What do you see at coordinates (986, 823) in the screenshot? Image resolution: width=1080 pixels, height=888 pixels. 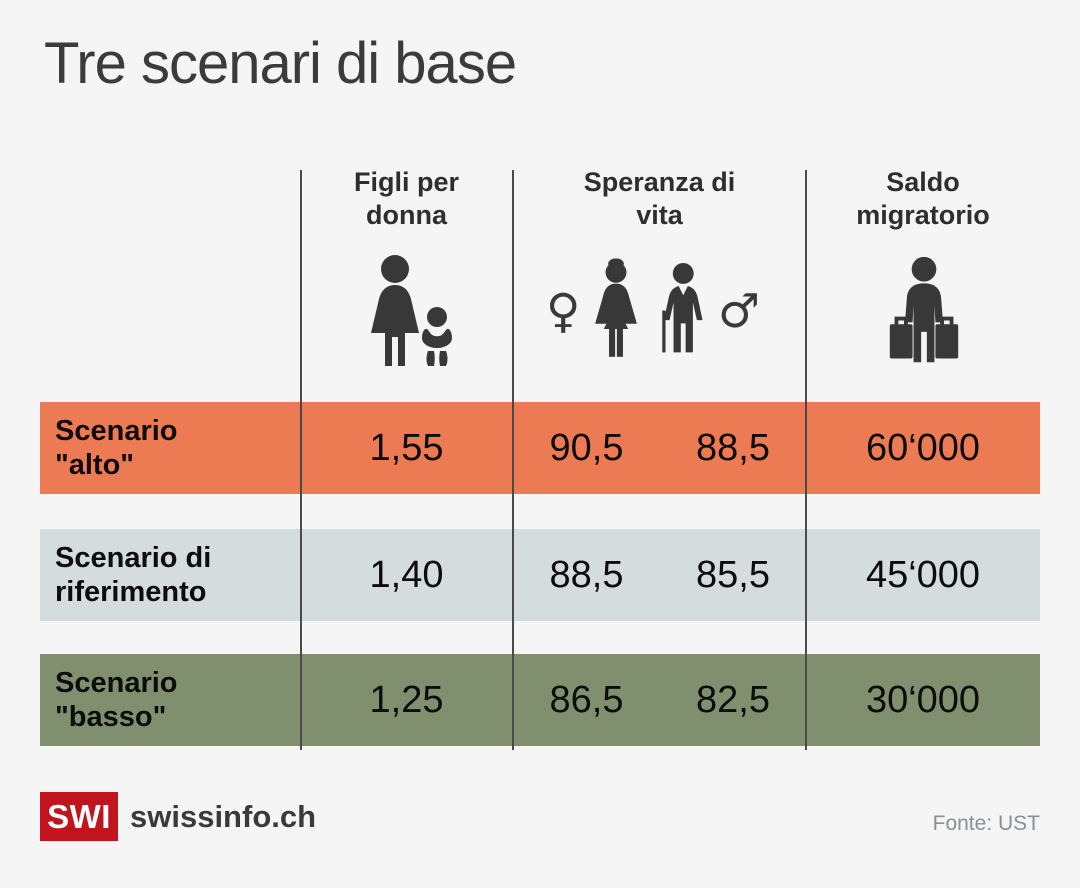 I see `source-note: Fonte: UST` at bounding box center [986, 823].